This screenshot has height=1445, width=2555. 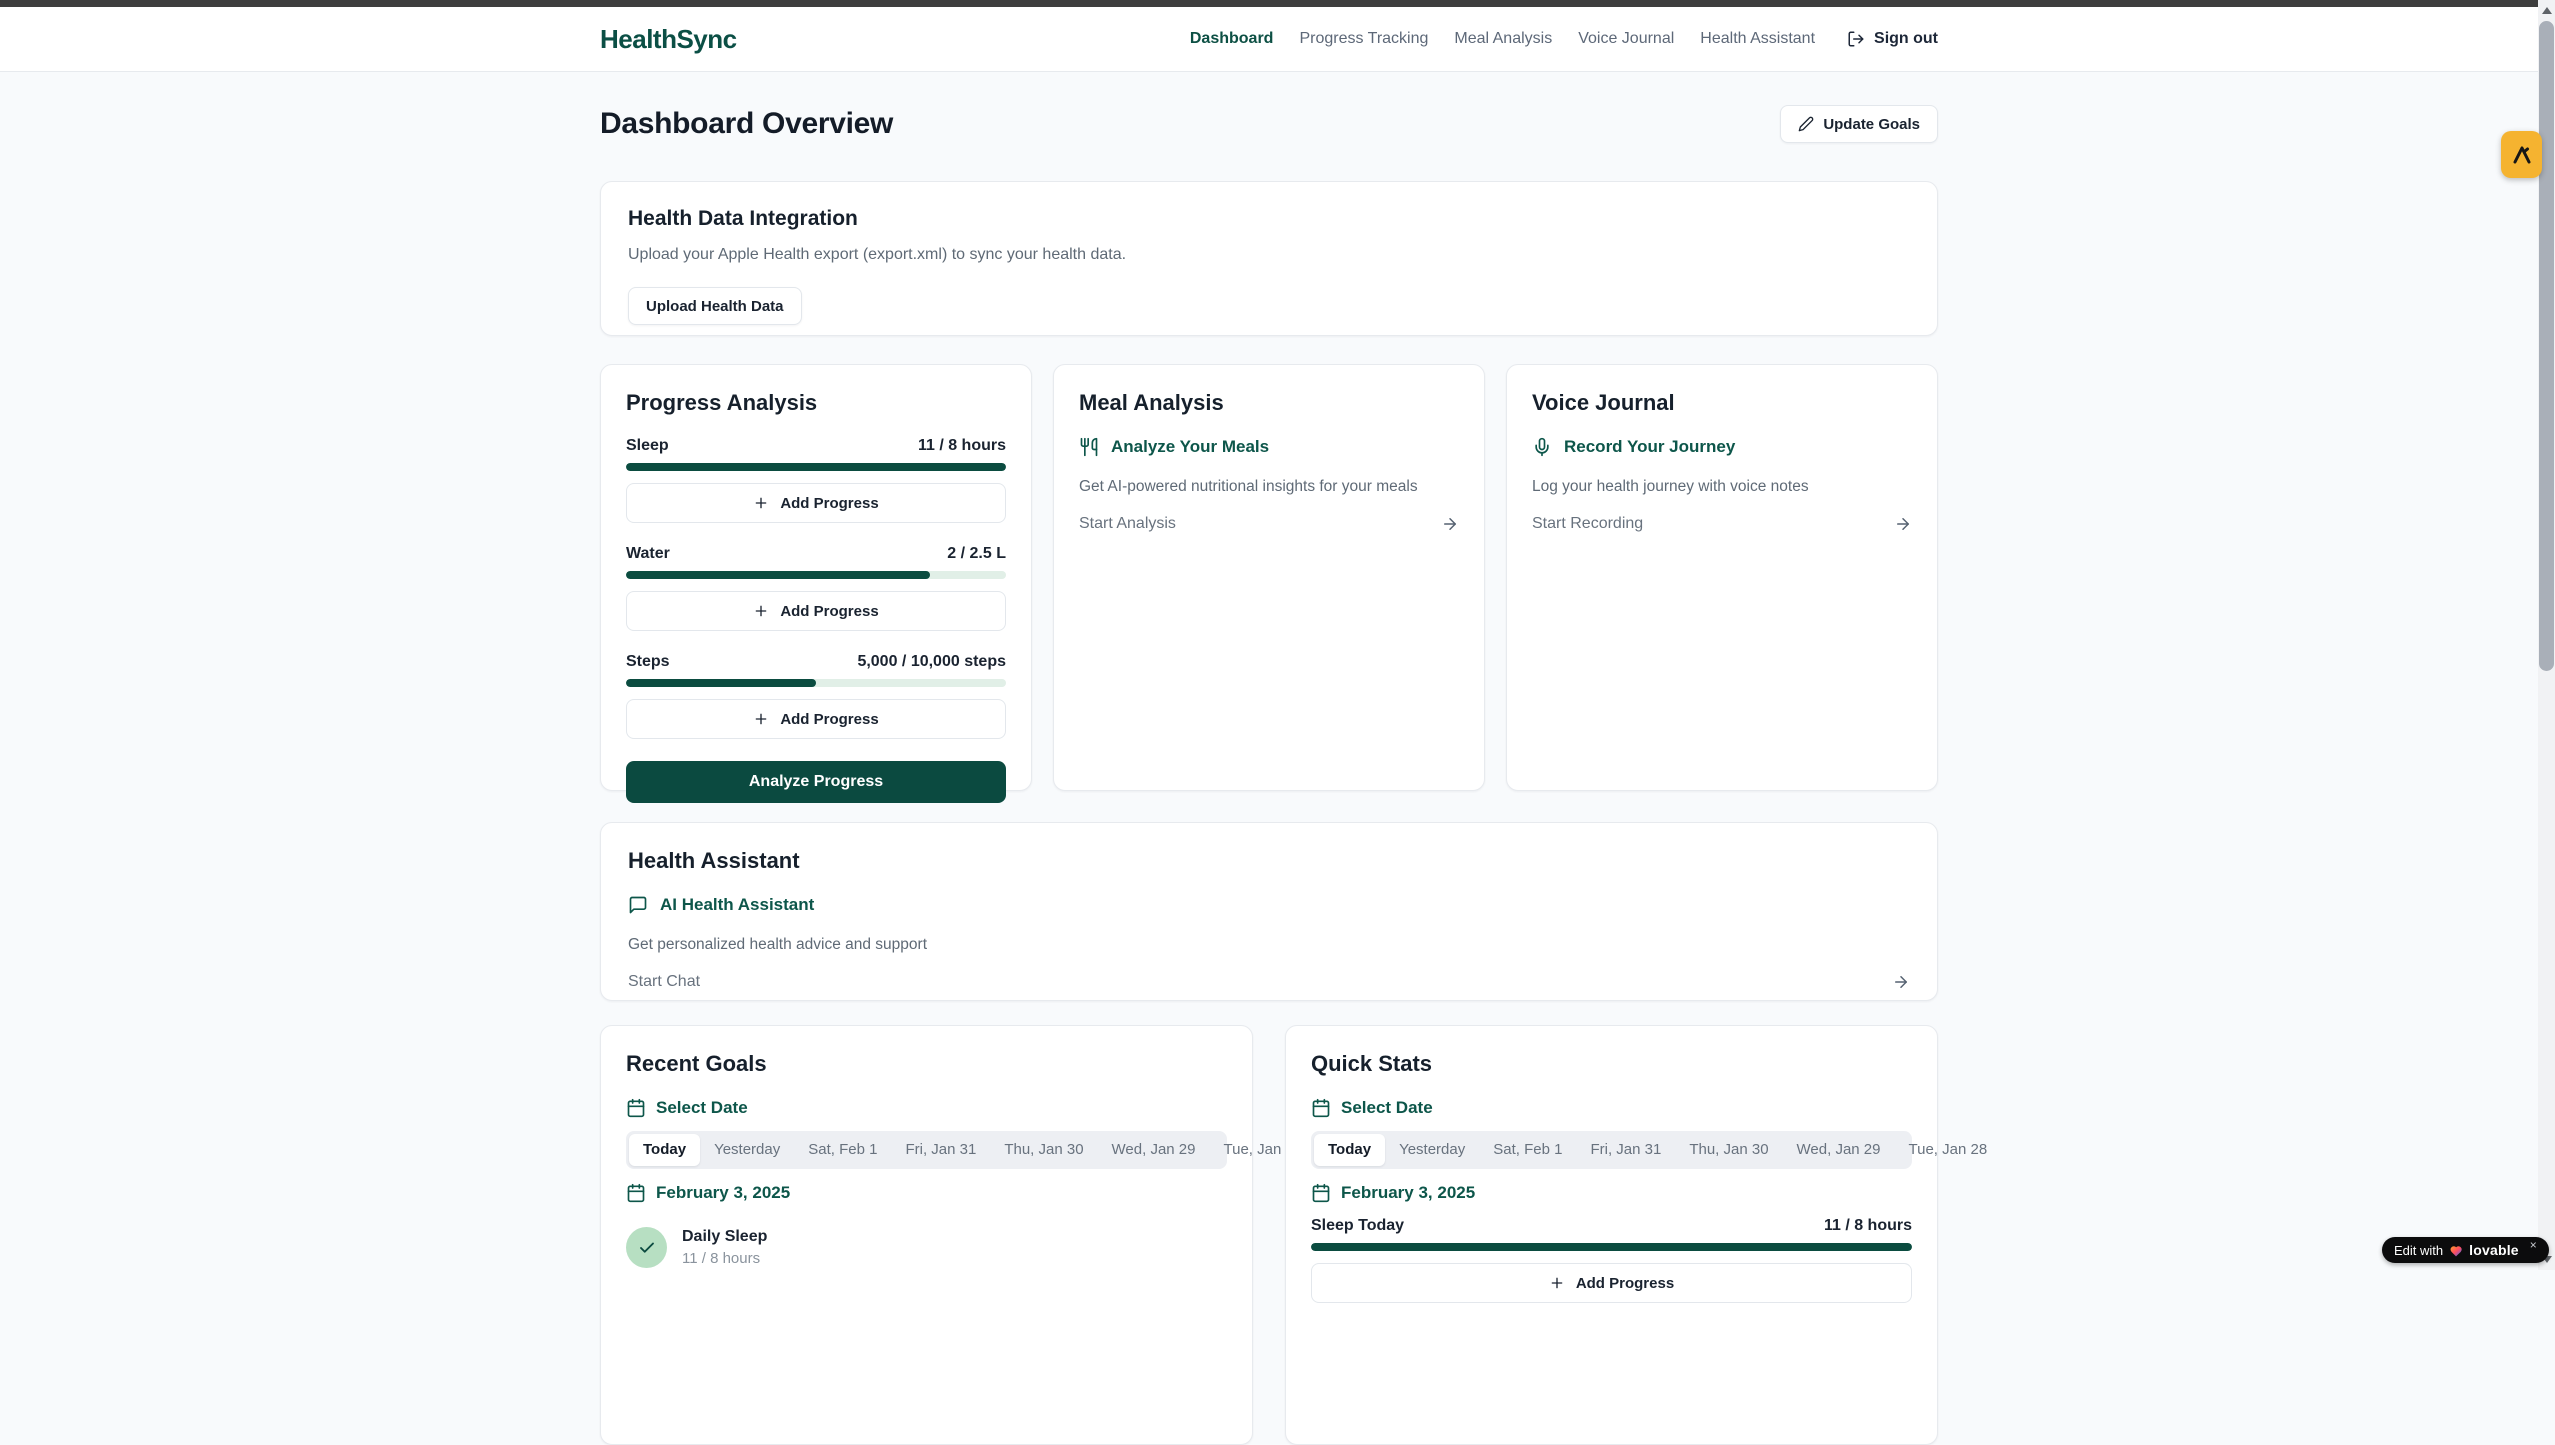 What do you see at coordinates (1542, 447) in the screenshot?
I see `microphone-icon` at bounding box center [1542, 447].